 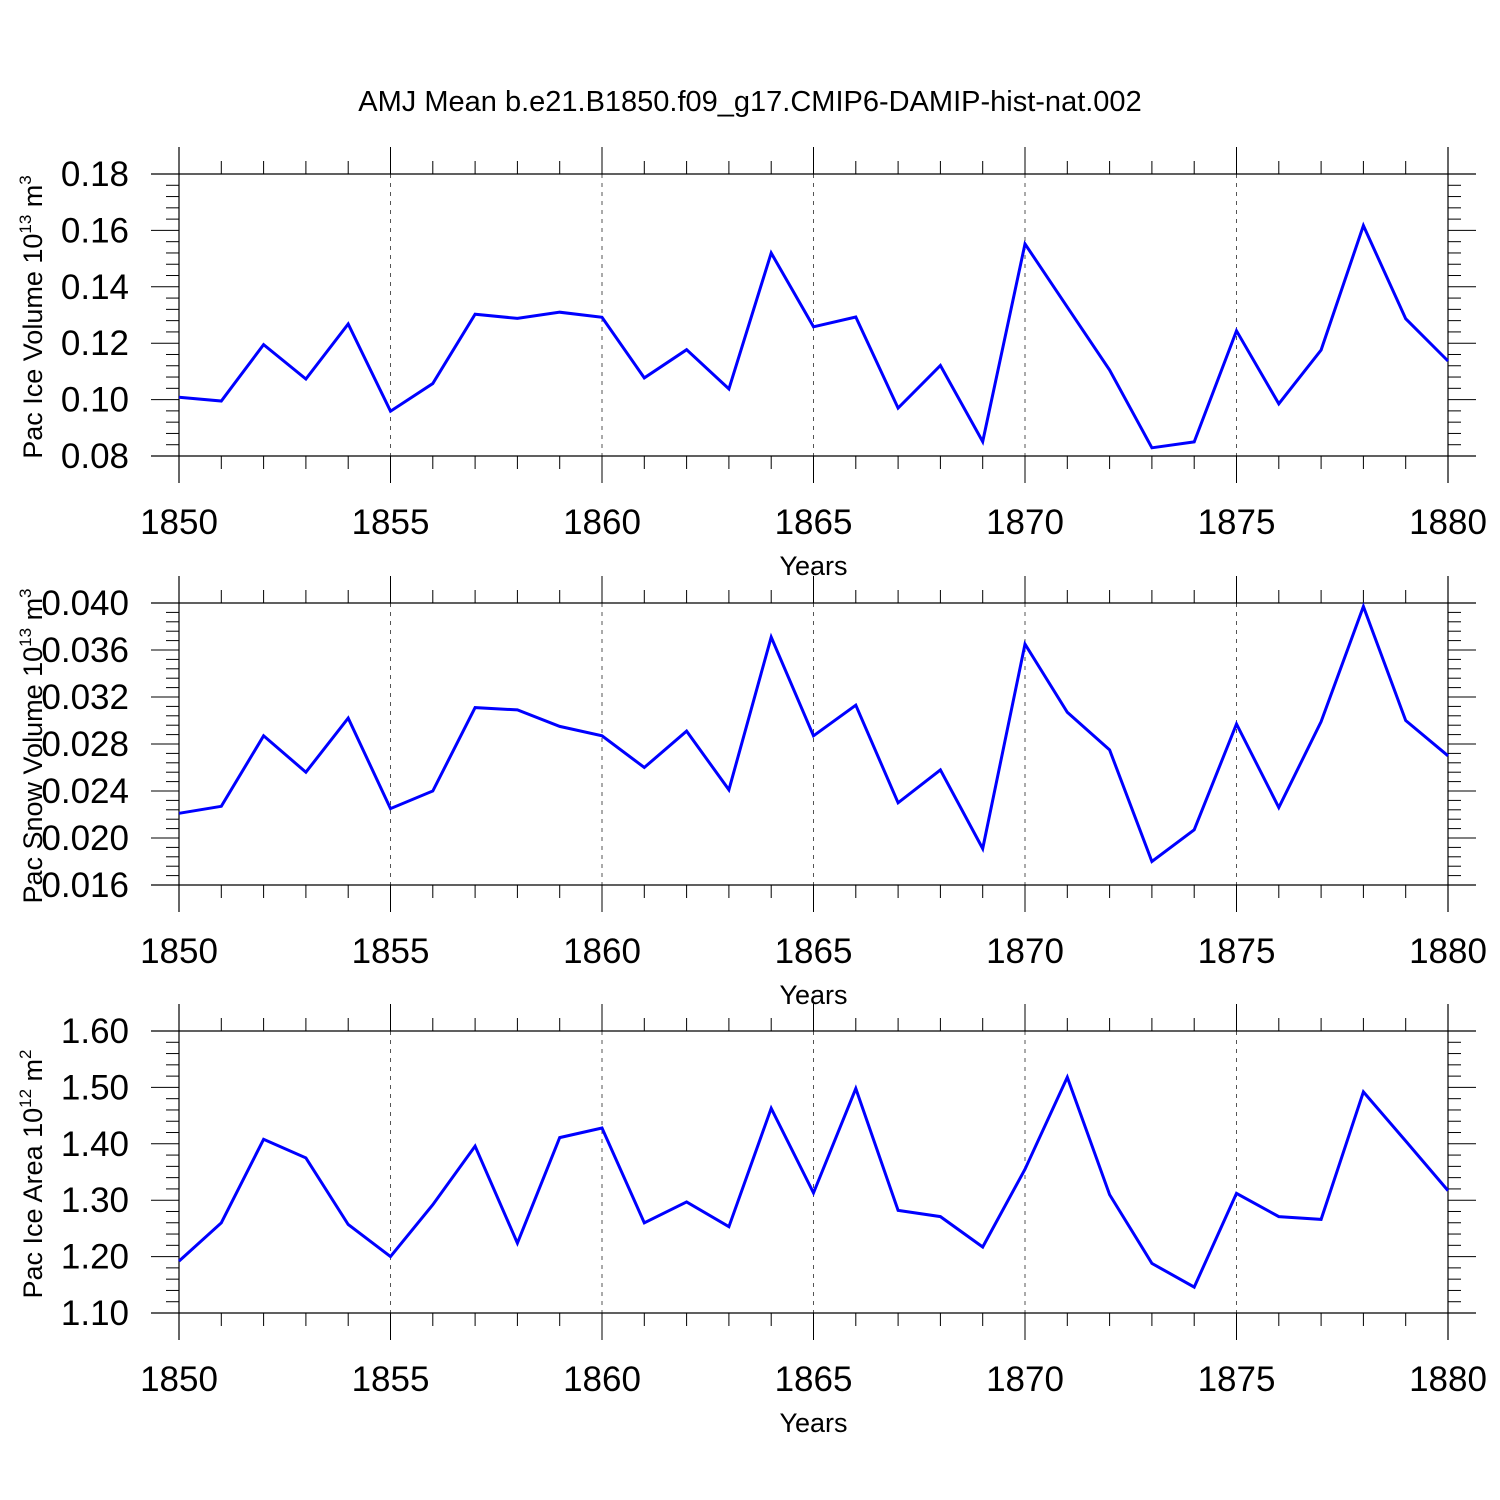 I want to click on y-axis-label: Pac Snow Volume 1013 m3, so click(x=32, y=745).